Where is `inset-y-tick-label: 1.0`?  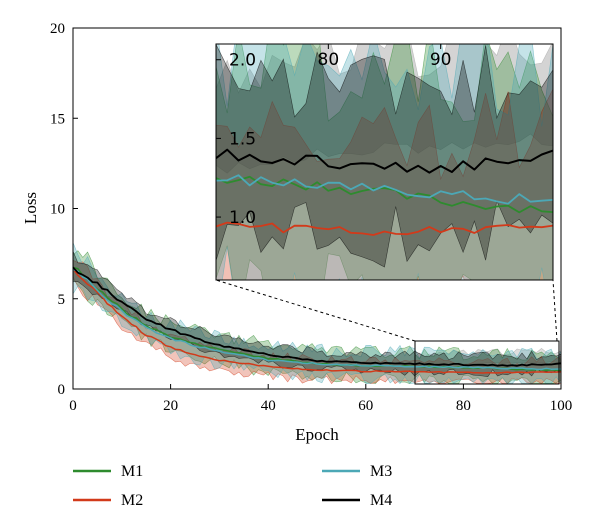
inset-y-tick-label: 1.0 is located at coordinates (242, 218).